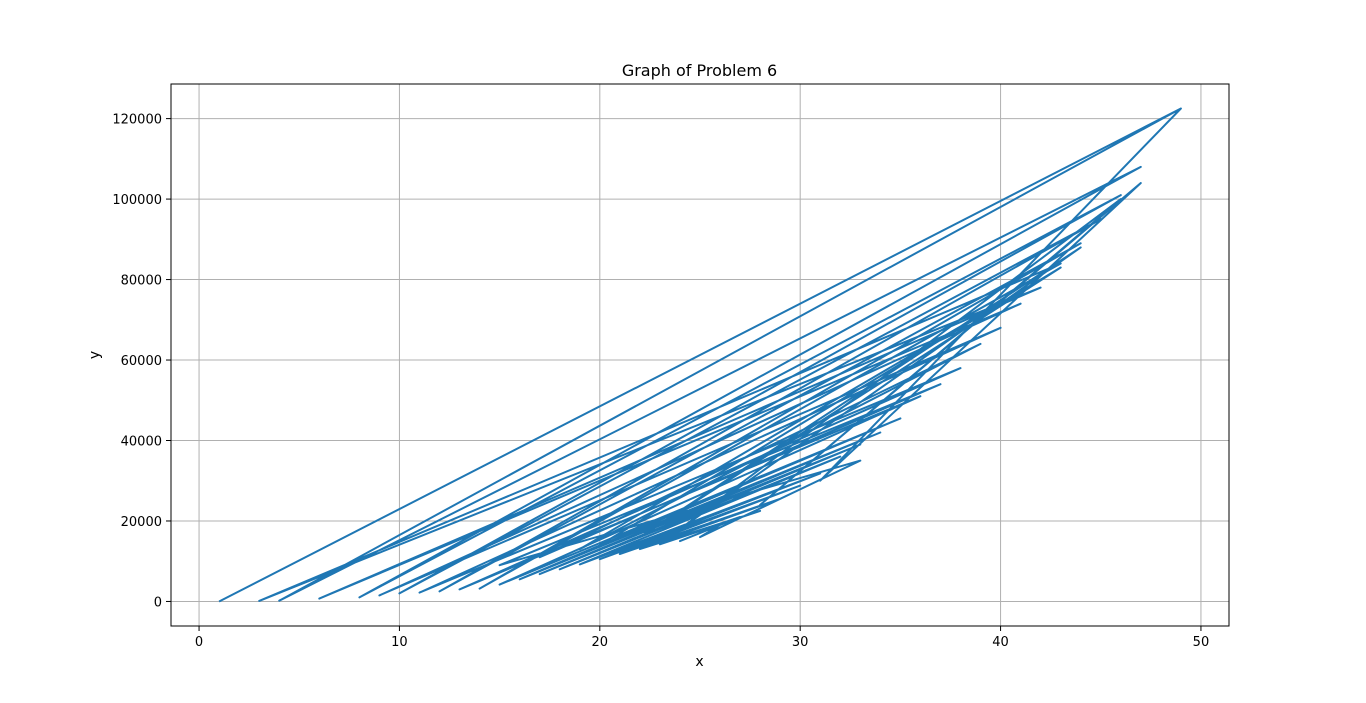 This screenshot has width=1366, height=703. I want to click on x-tick-label: 10, so click(399, 642).